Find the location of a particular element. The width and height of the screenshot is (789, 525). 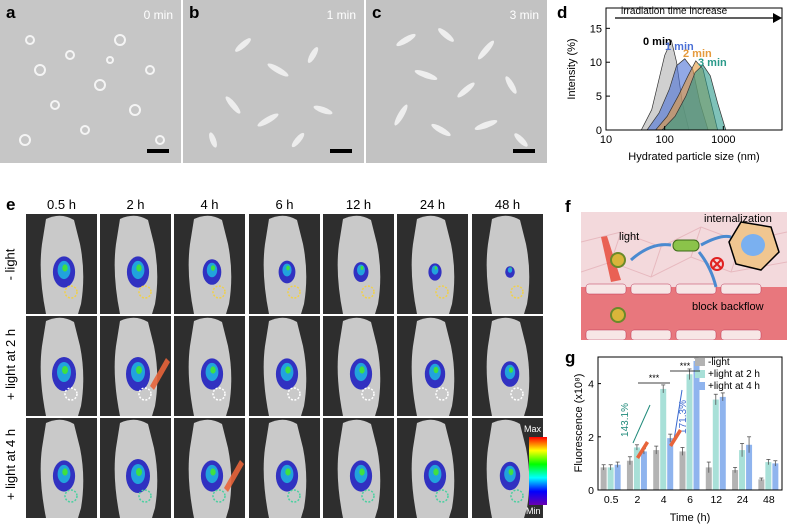

bar--light-at-2-h-2 is located at coordinates (636, 468).